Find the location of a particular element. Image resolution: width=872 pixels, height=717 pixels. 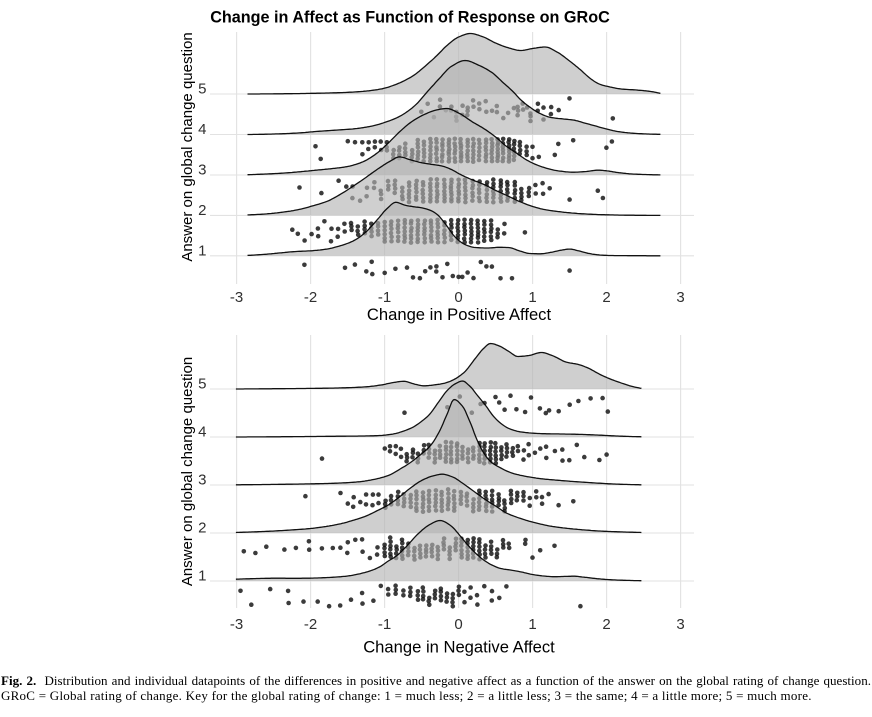

svg-text: Change in Negative Affect is located at coordinates (459, 646).